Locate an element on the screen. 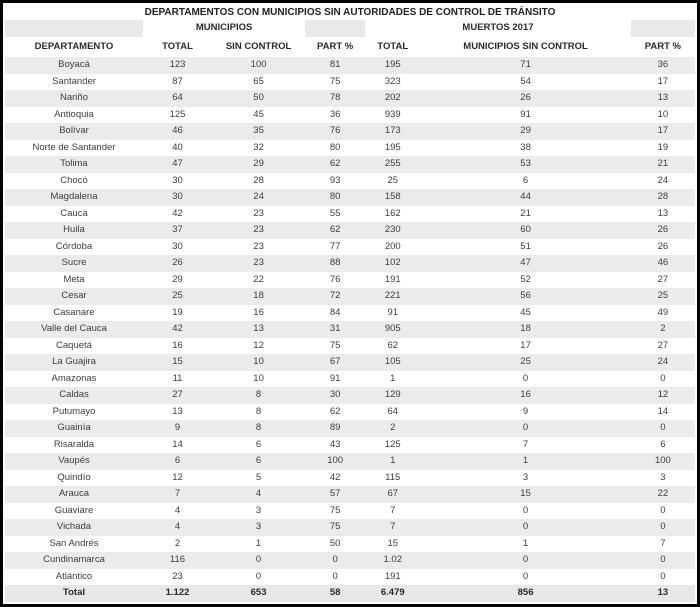 This screenshot has height=607, width=700. group-header-muertos: MUERTOS 2017 is located at coordinates (498, 28).